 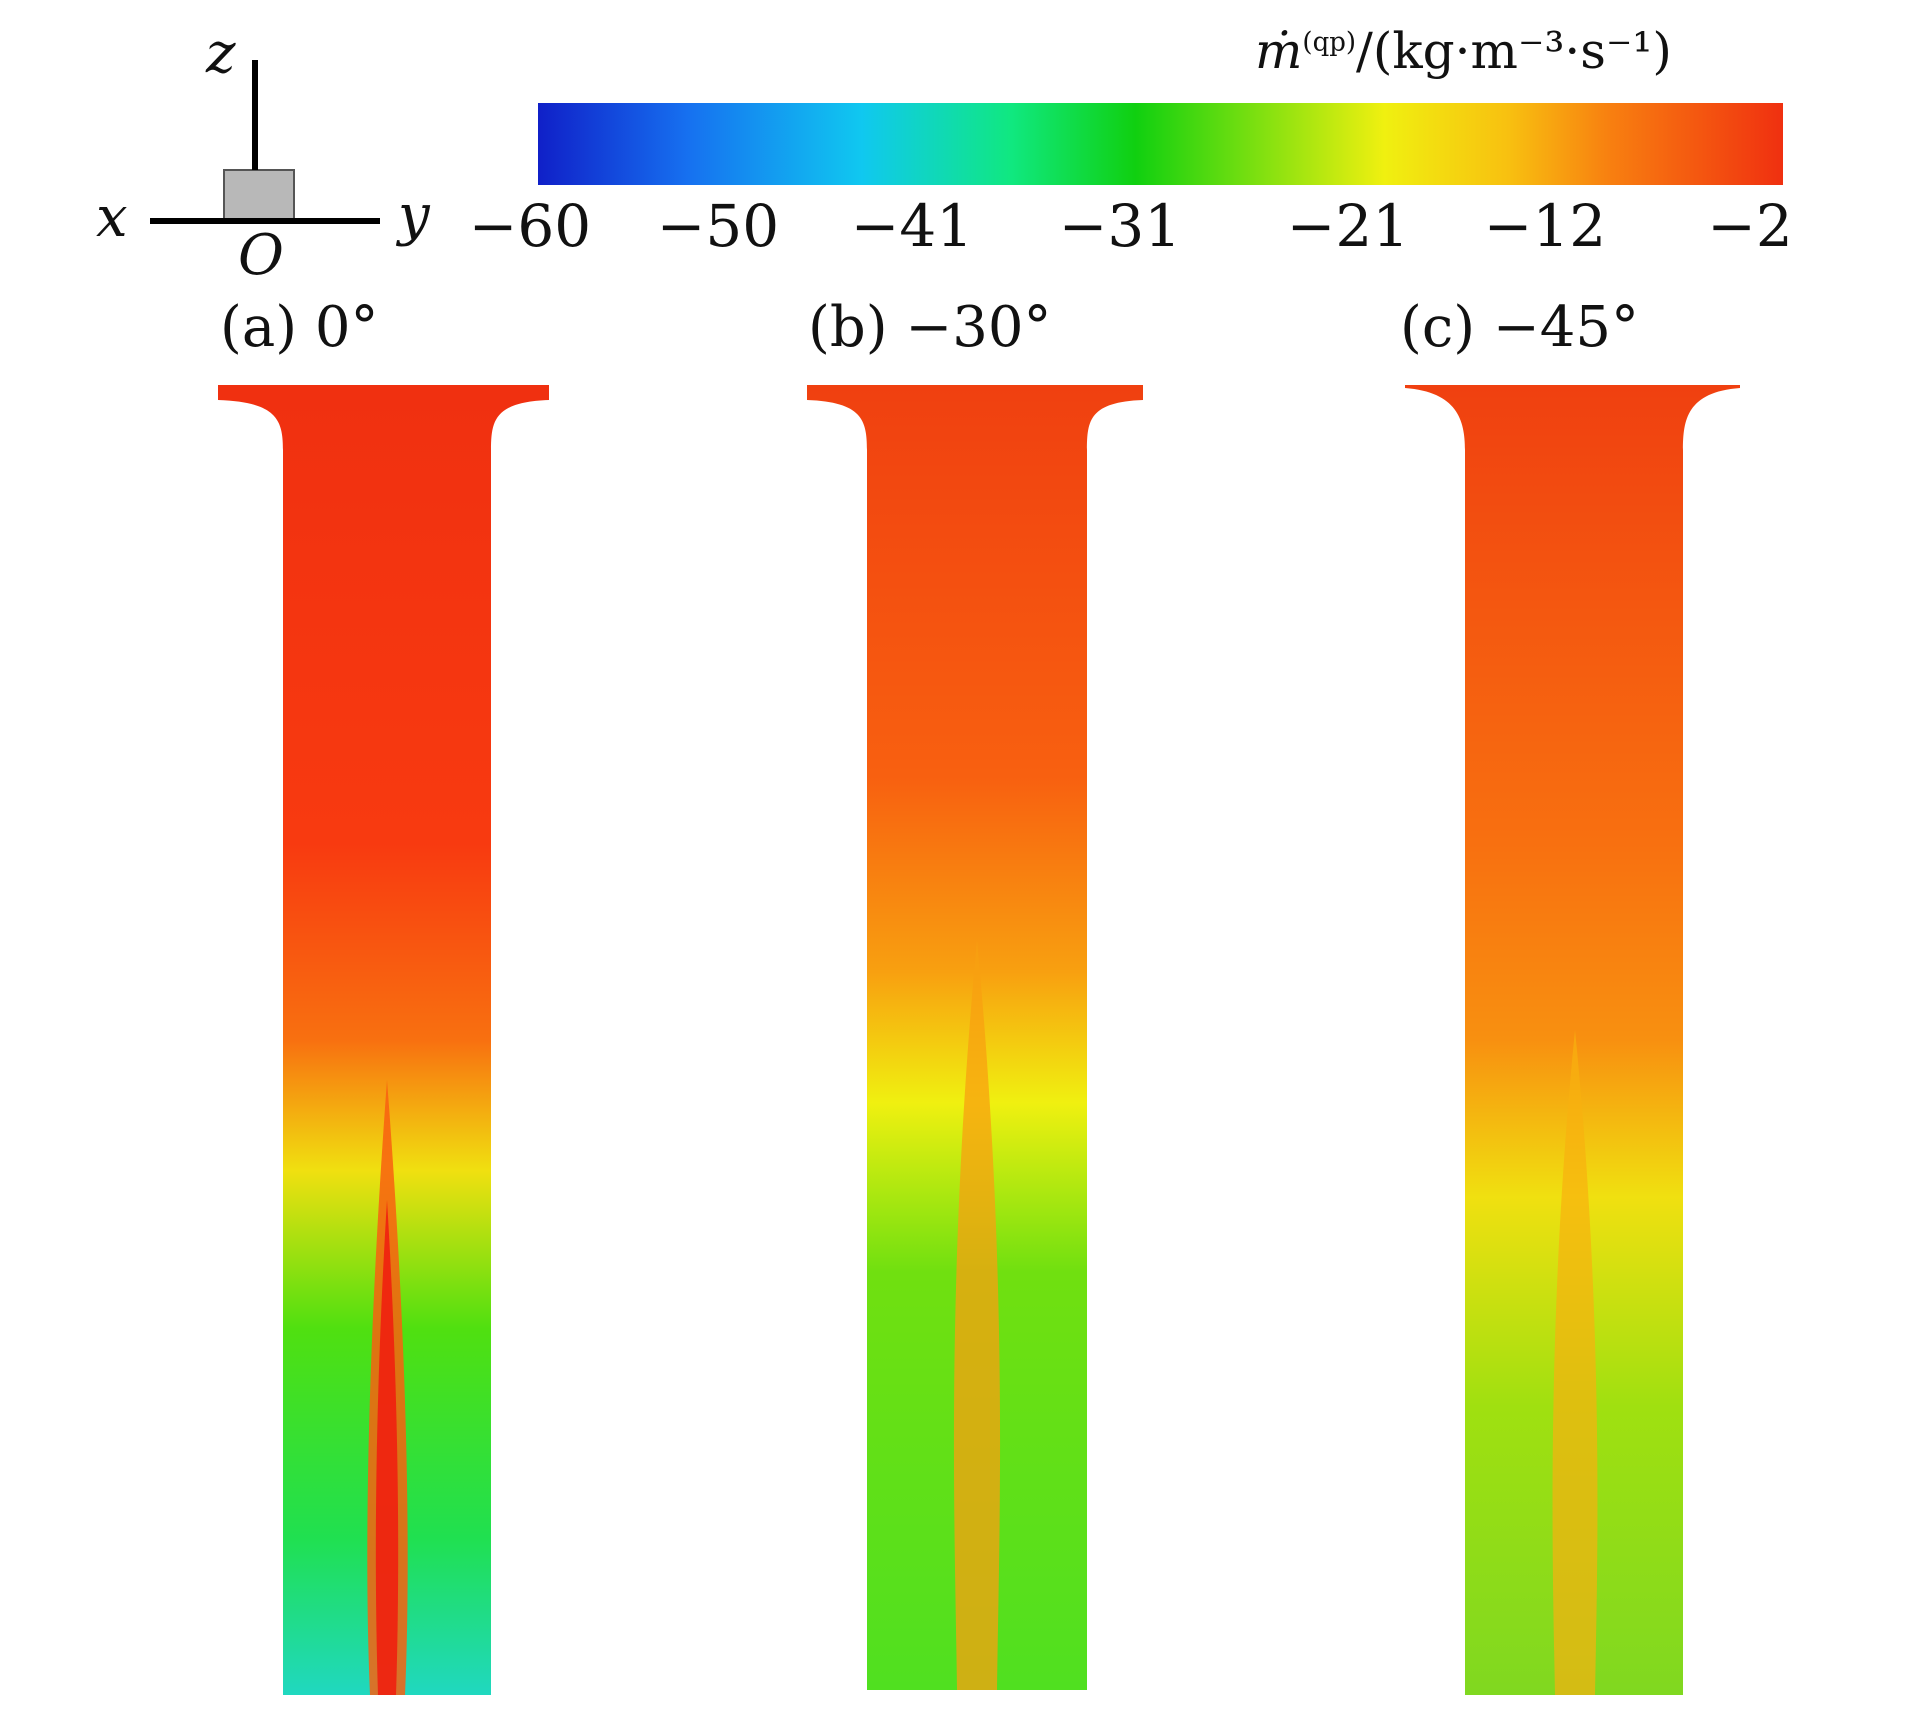 What do you see at coordinates (930, 327) in the screenshot?
I see `panel-b-label: (b) −30°` at bounding box center [930, 327].